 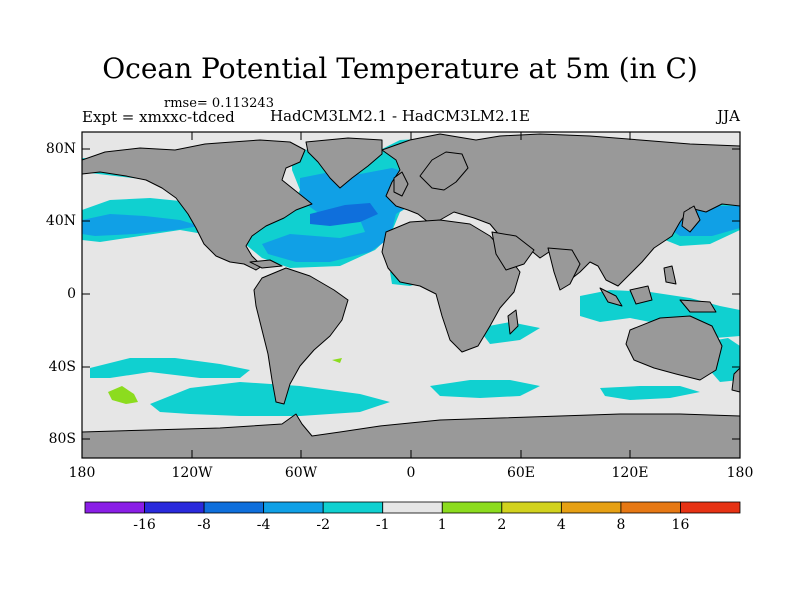 What do you see at coordinates (401, 184) in the screenshot?
I see `land-british-isles` at bounding box center [401, 184].